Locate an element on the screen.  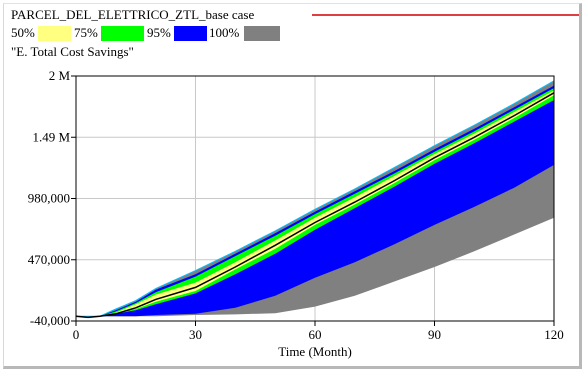
y-tick-label: 1.49 M is located at coordinates (51, 136).